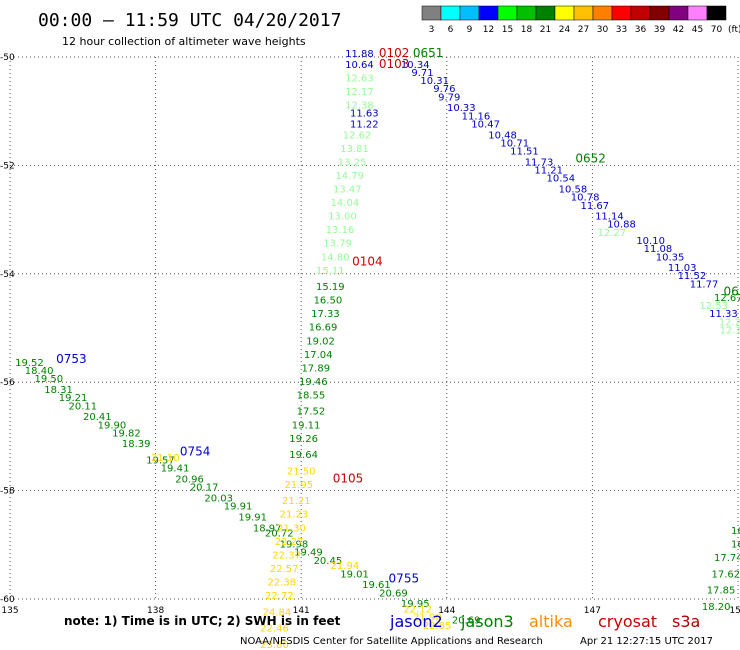 The width and height of the screenshot is (740, 650). Describe the element at coordinates (155, 611) in the screenshot. I see `x-tick-label: 138` at that location.